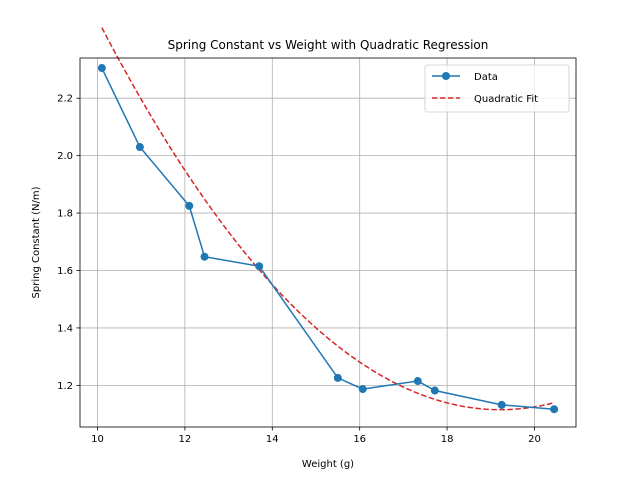 The width and height of the screenshot is (640, 480). Describe the element at coordinates (534, 439) in the screenshot. I see `x-tick-label: 20` at that location.